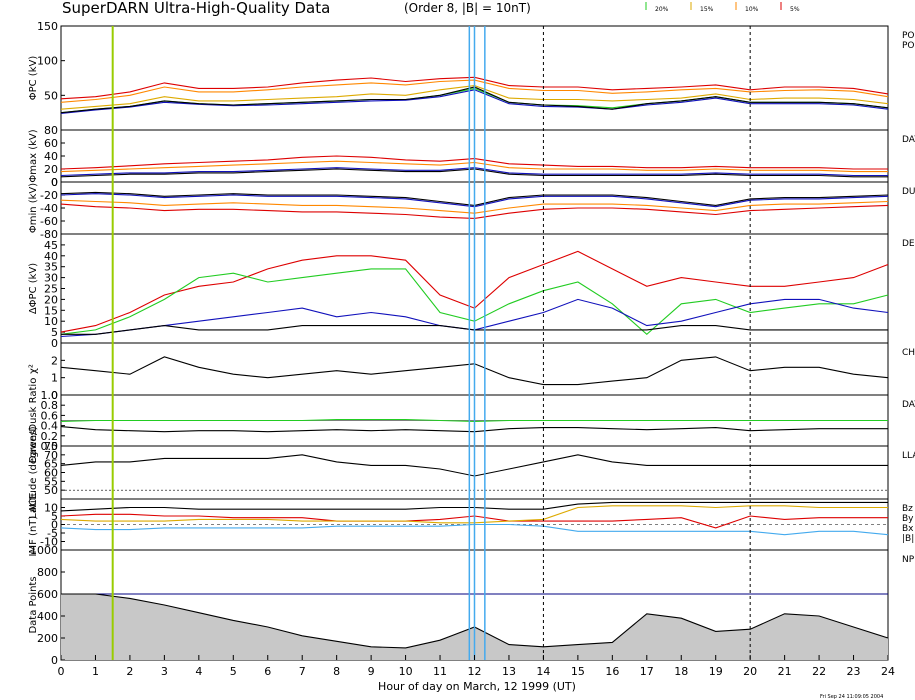 Image resolution: width=915 pixels, height=700 pixels. Describe the element at coordinates (707, 9) in the screenshot. I see `legend-label: 15%` at that location.